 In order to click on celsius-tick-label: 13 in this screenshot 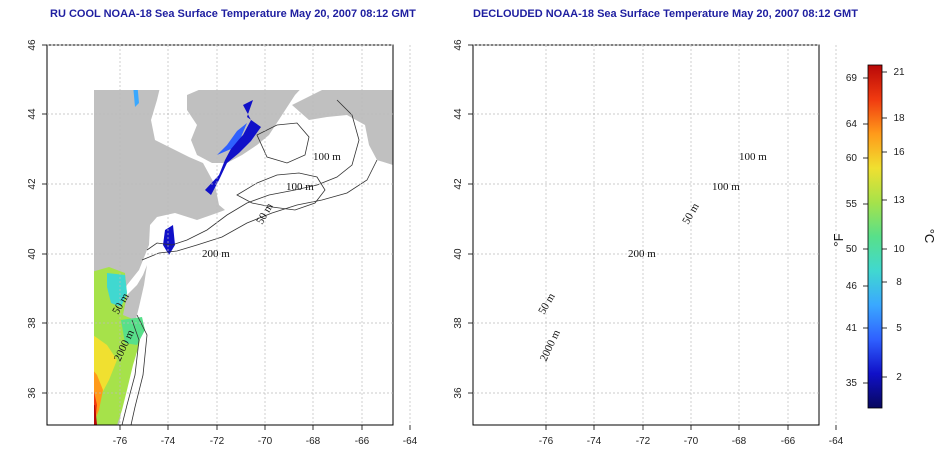, I will do `click(899, 200)`.